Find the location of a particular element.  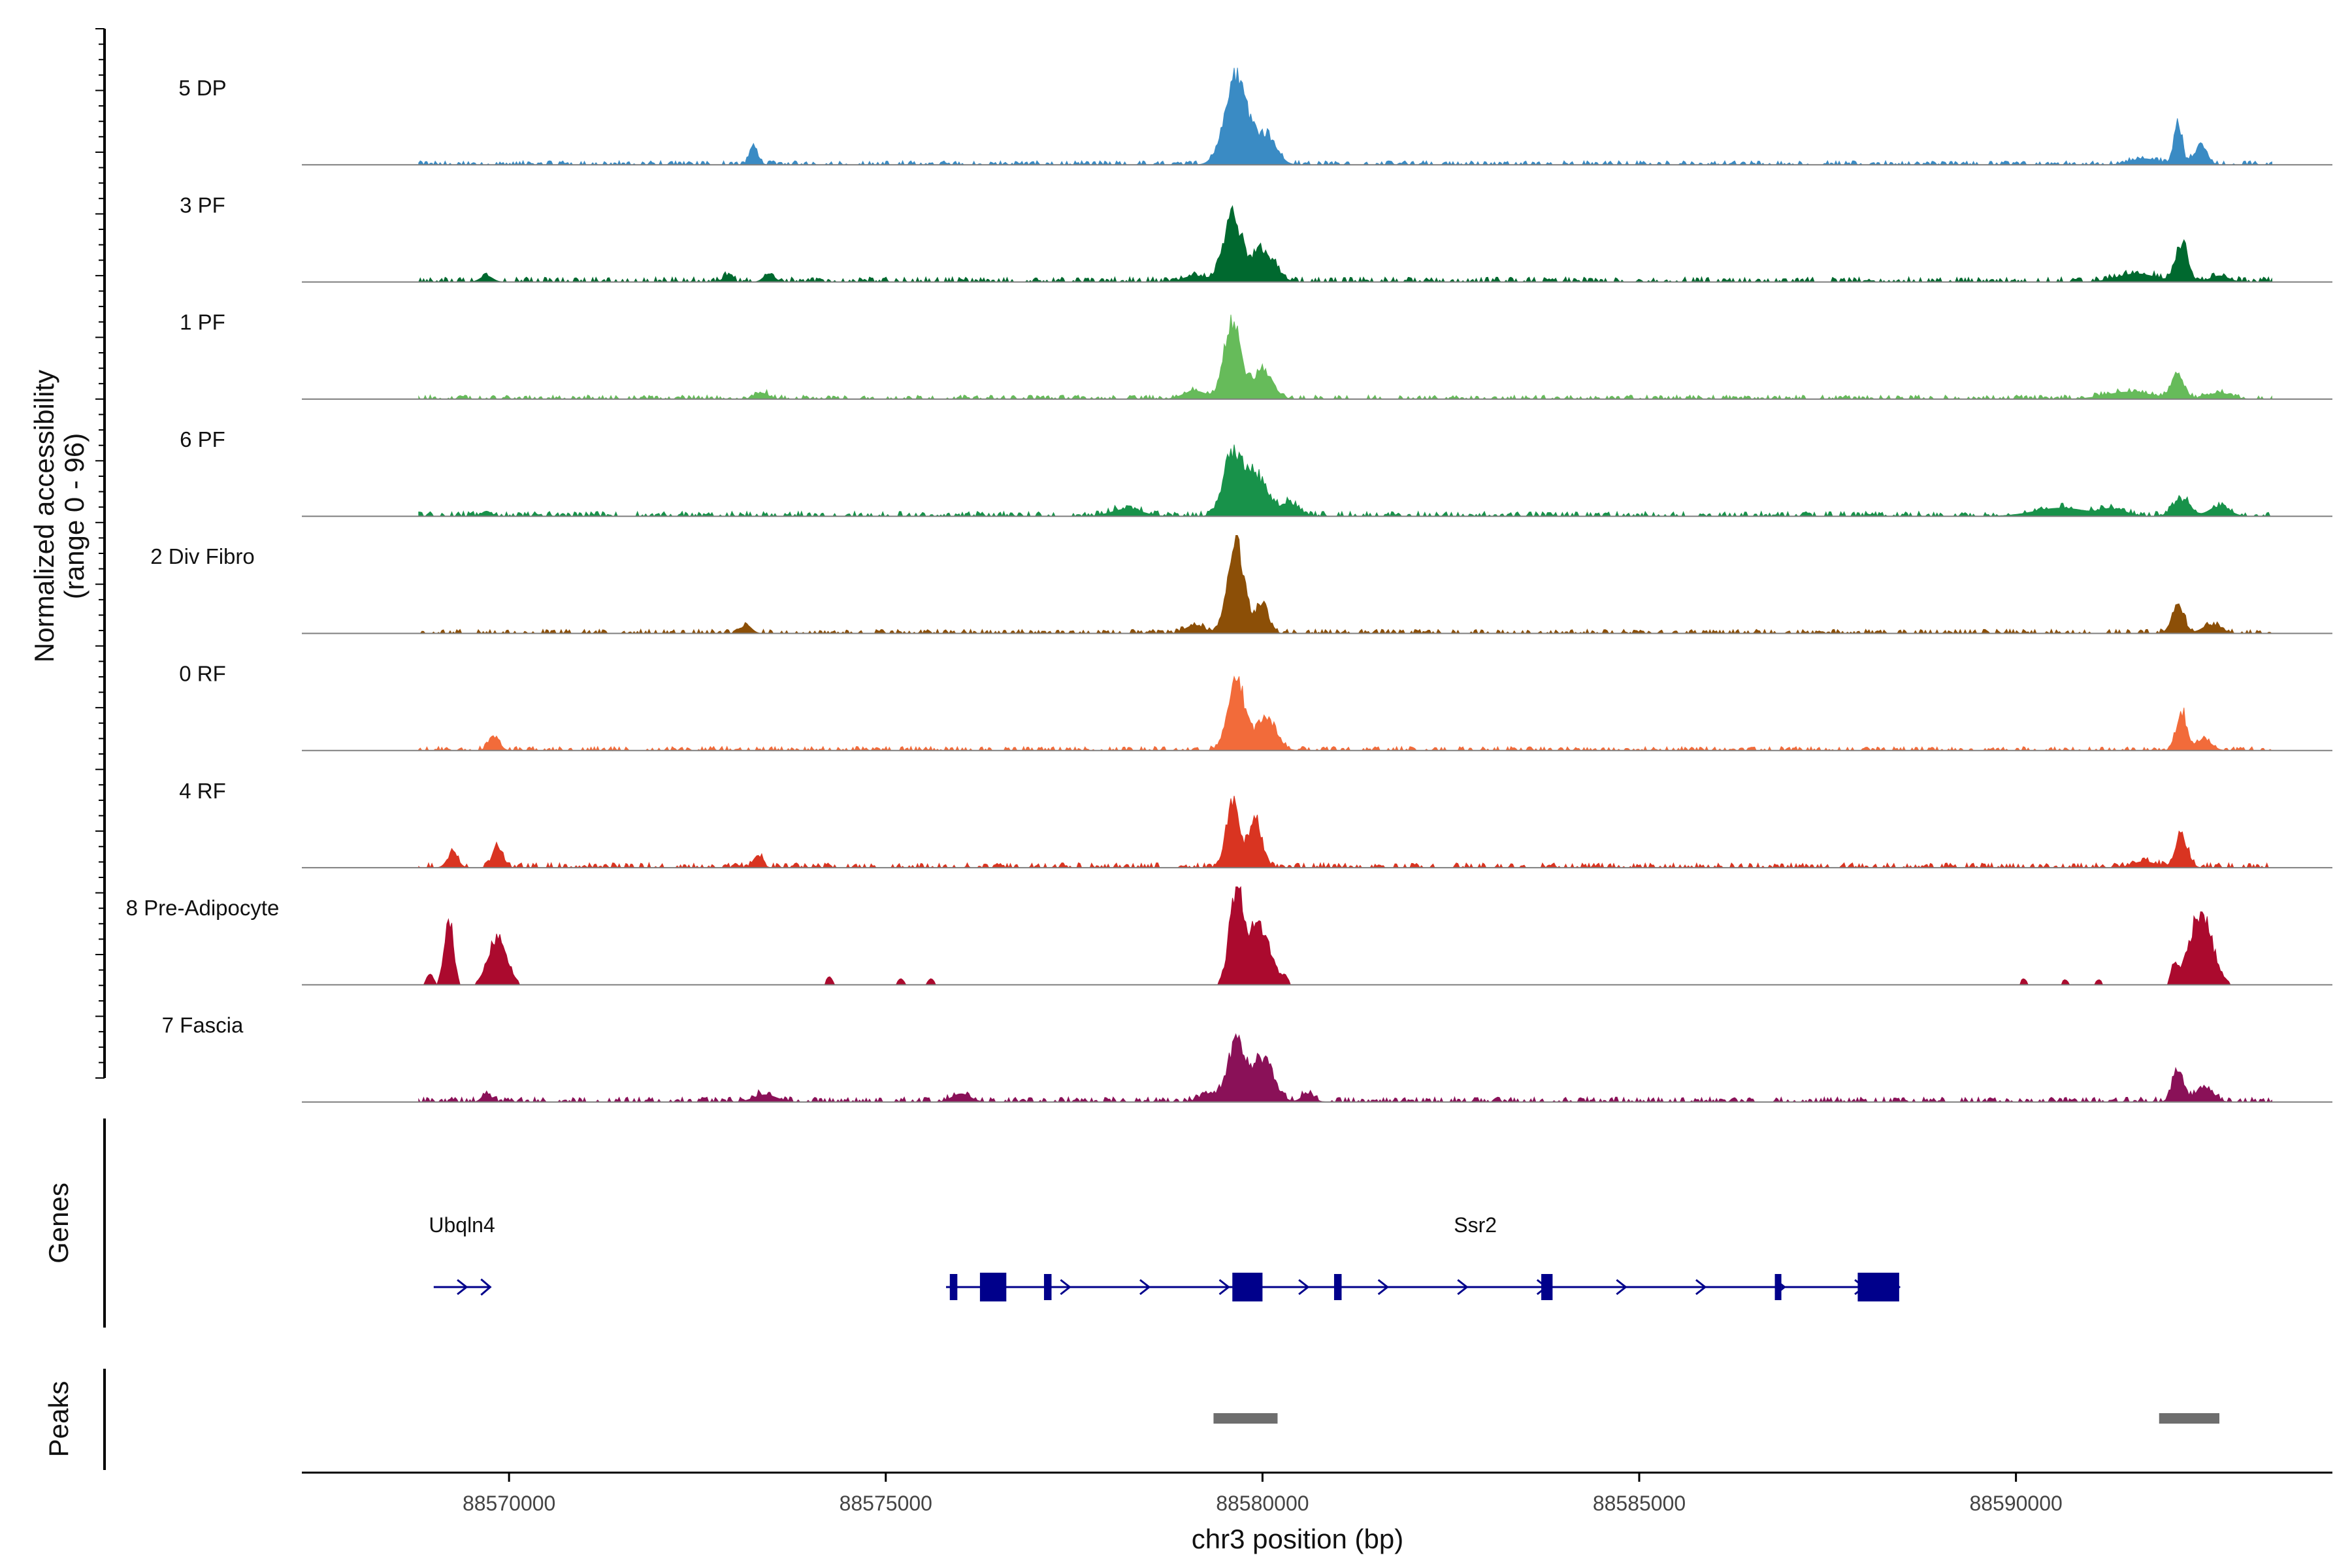

track-label-4-rf: 4 RF is located at coordinates (202, 791).